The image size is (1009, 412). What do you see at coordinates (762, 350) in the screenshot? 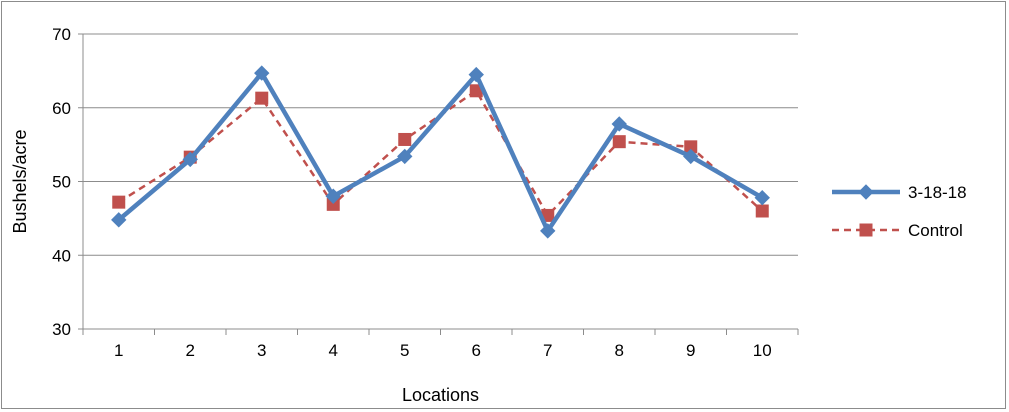
I see `x-tick-label: 10` at bounding box center [762, 350].